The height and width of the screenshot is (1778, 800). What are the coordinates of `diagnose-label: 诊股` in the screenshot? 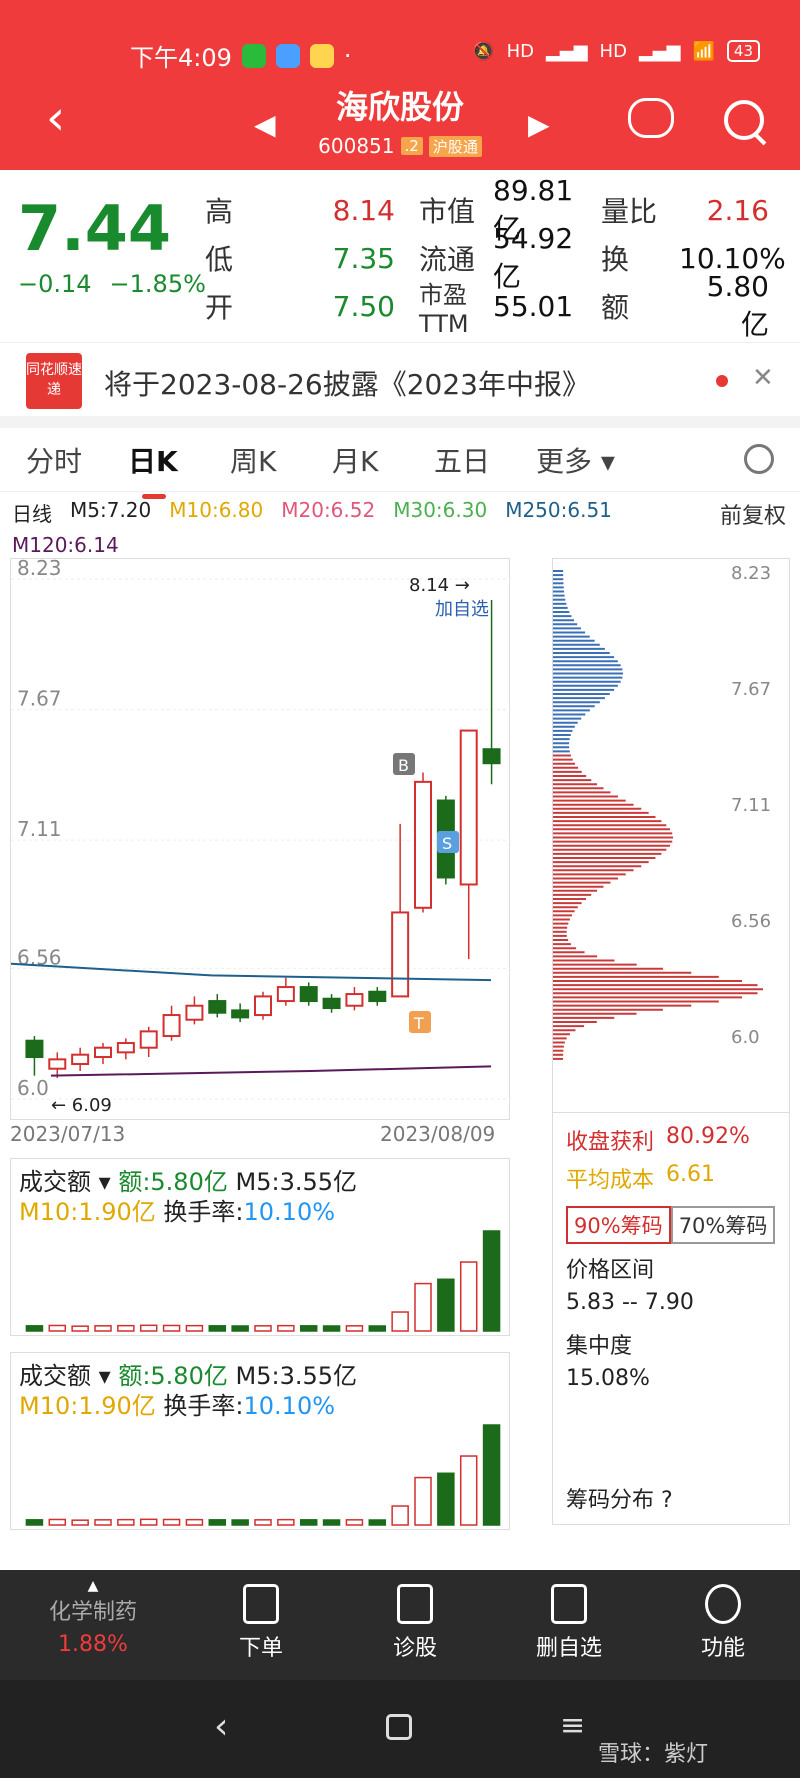 It's located at (414, 1648).